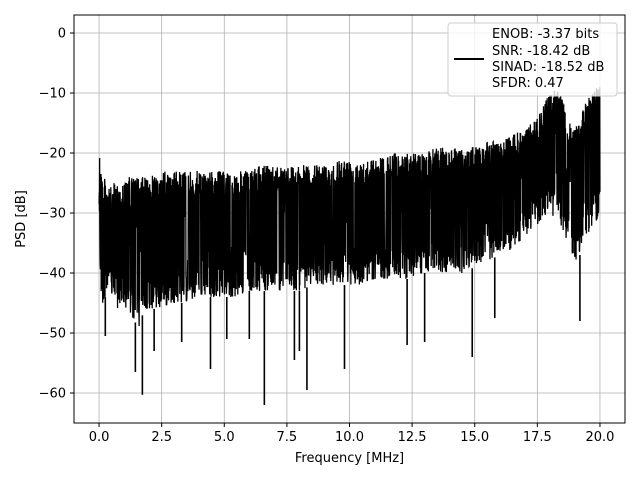 The height and width of the screenshot is (480, 640). What do you see at coordinates (548, 67) in the screenshot?
I see `legend-sinad: SINAD: -18.52 dB` at bounding box center [548, 67].